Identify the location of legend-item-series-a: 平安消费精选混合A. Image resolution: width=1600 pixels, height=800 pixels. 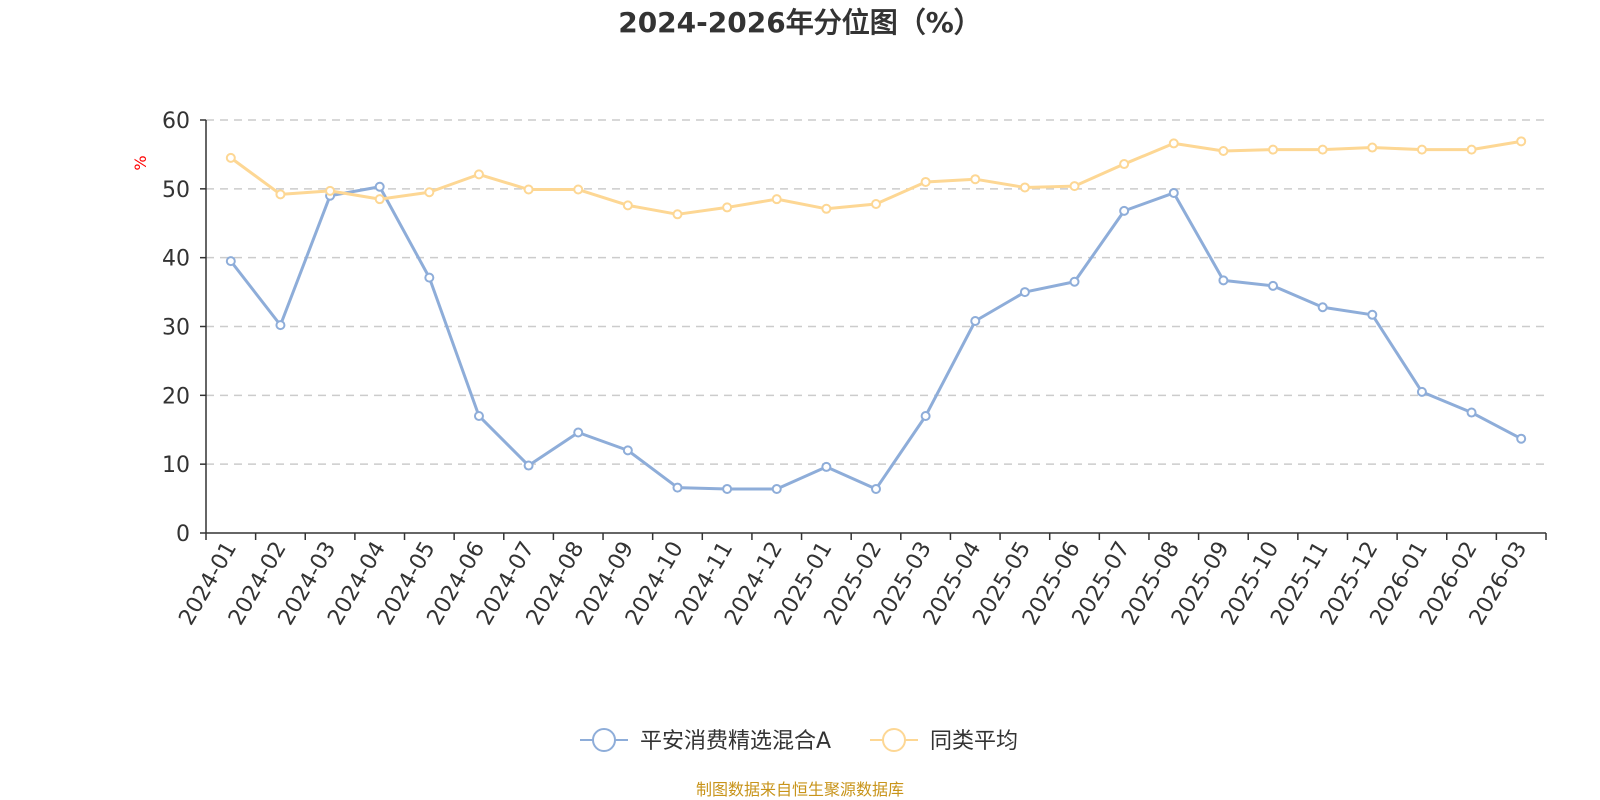
(705, 741).